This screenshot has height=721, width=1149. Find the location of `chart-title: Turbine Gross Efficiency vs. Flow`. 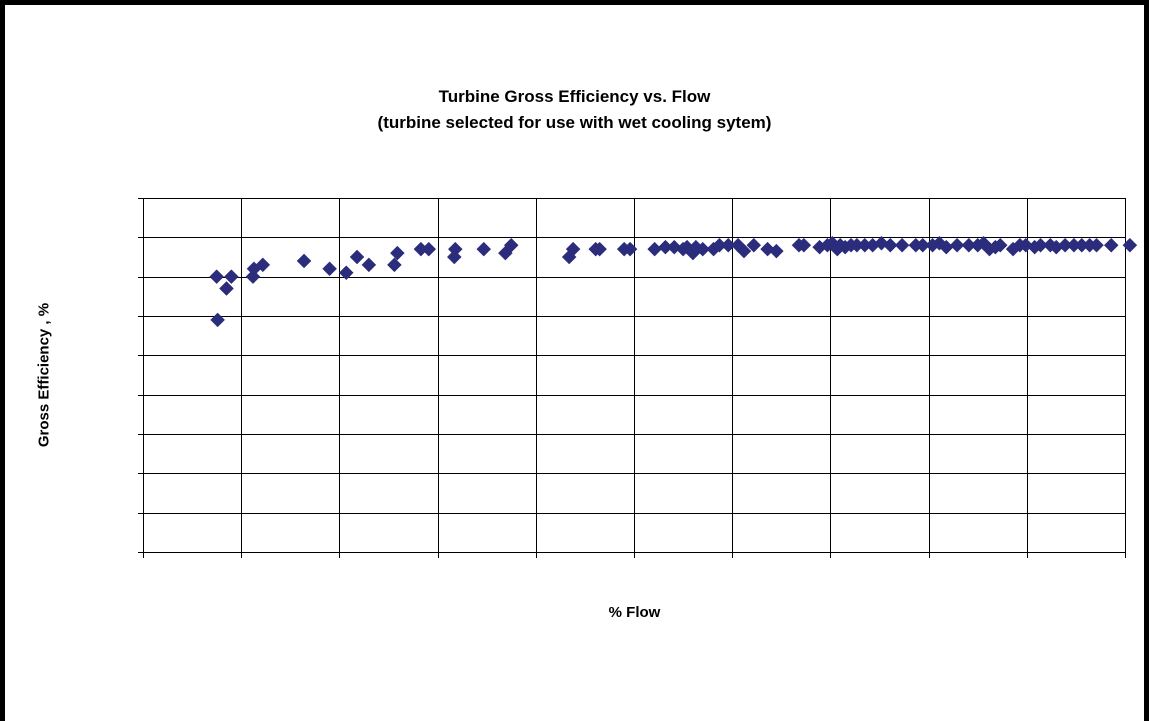

chart-title: Turbine Gross Efficiency vs. Flow is located at coordinates (574, 96).